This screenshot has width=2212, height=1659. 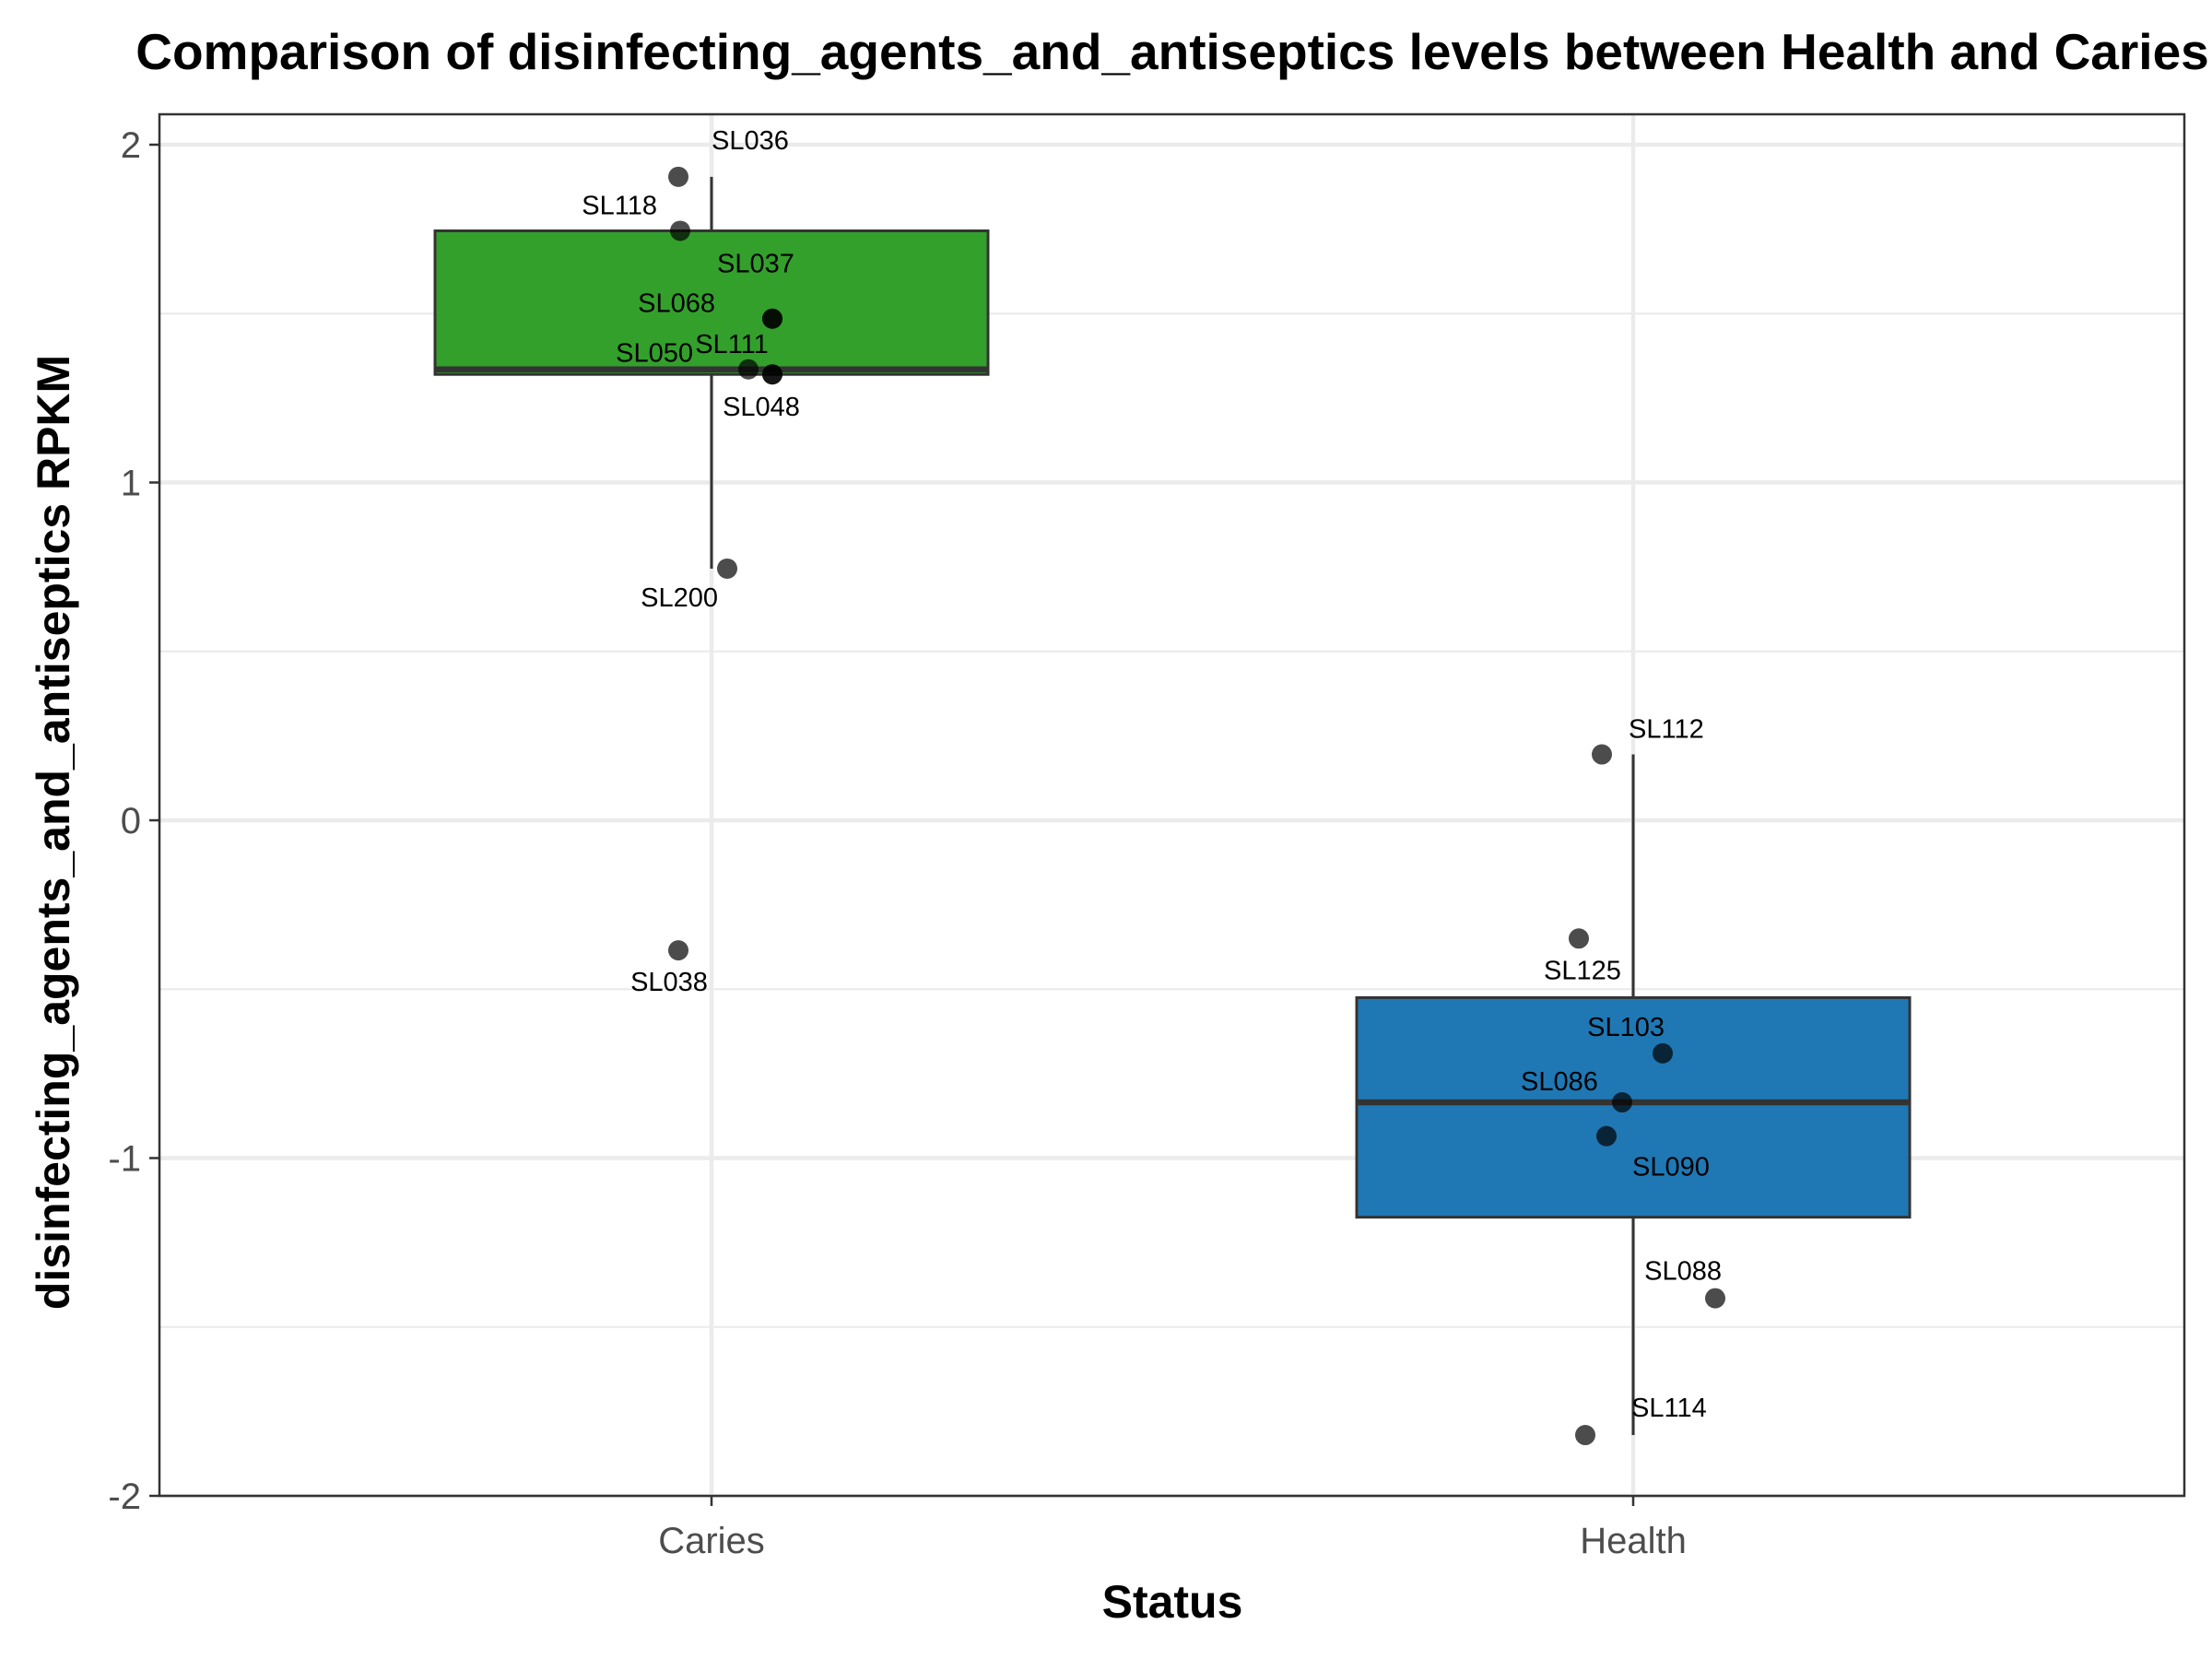 I want to click on y-tick-label: 1, so click(x=131, y=484).